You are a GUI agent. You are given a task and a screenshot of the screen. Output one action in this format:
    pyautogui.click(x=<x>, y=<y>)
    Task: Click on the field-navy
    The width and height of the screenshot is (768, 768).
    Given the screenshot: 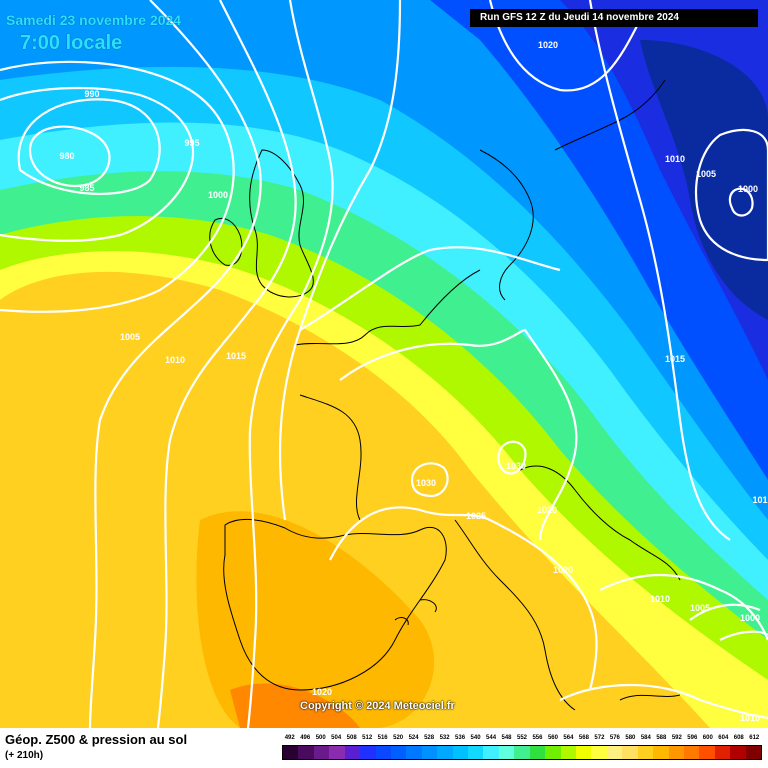 What is the action you would take?
    pyautogui.click(x=704, y=180)
    